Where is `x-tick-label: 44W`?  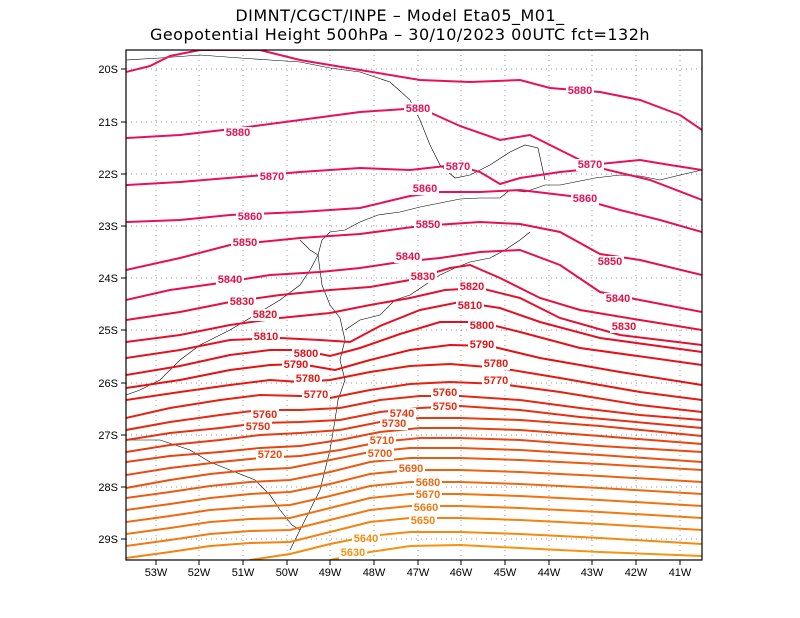 x-tick-label: 44W is located at coordinates (549, 573).